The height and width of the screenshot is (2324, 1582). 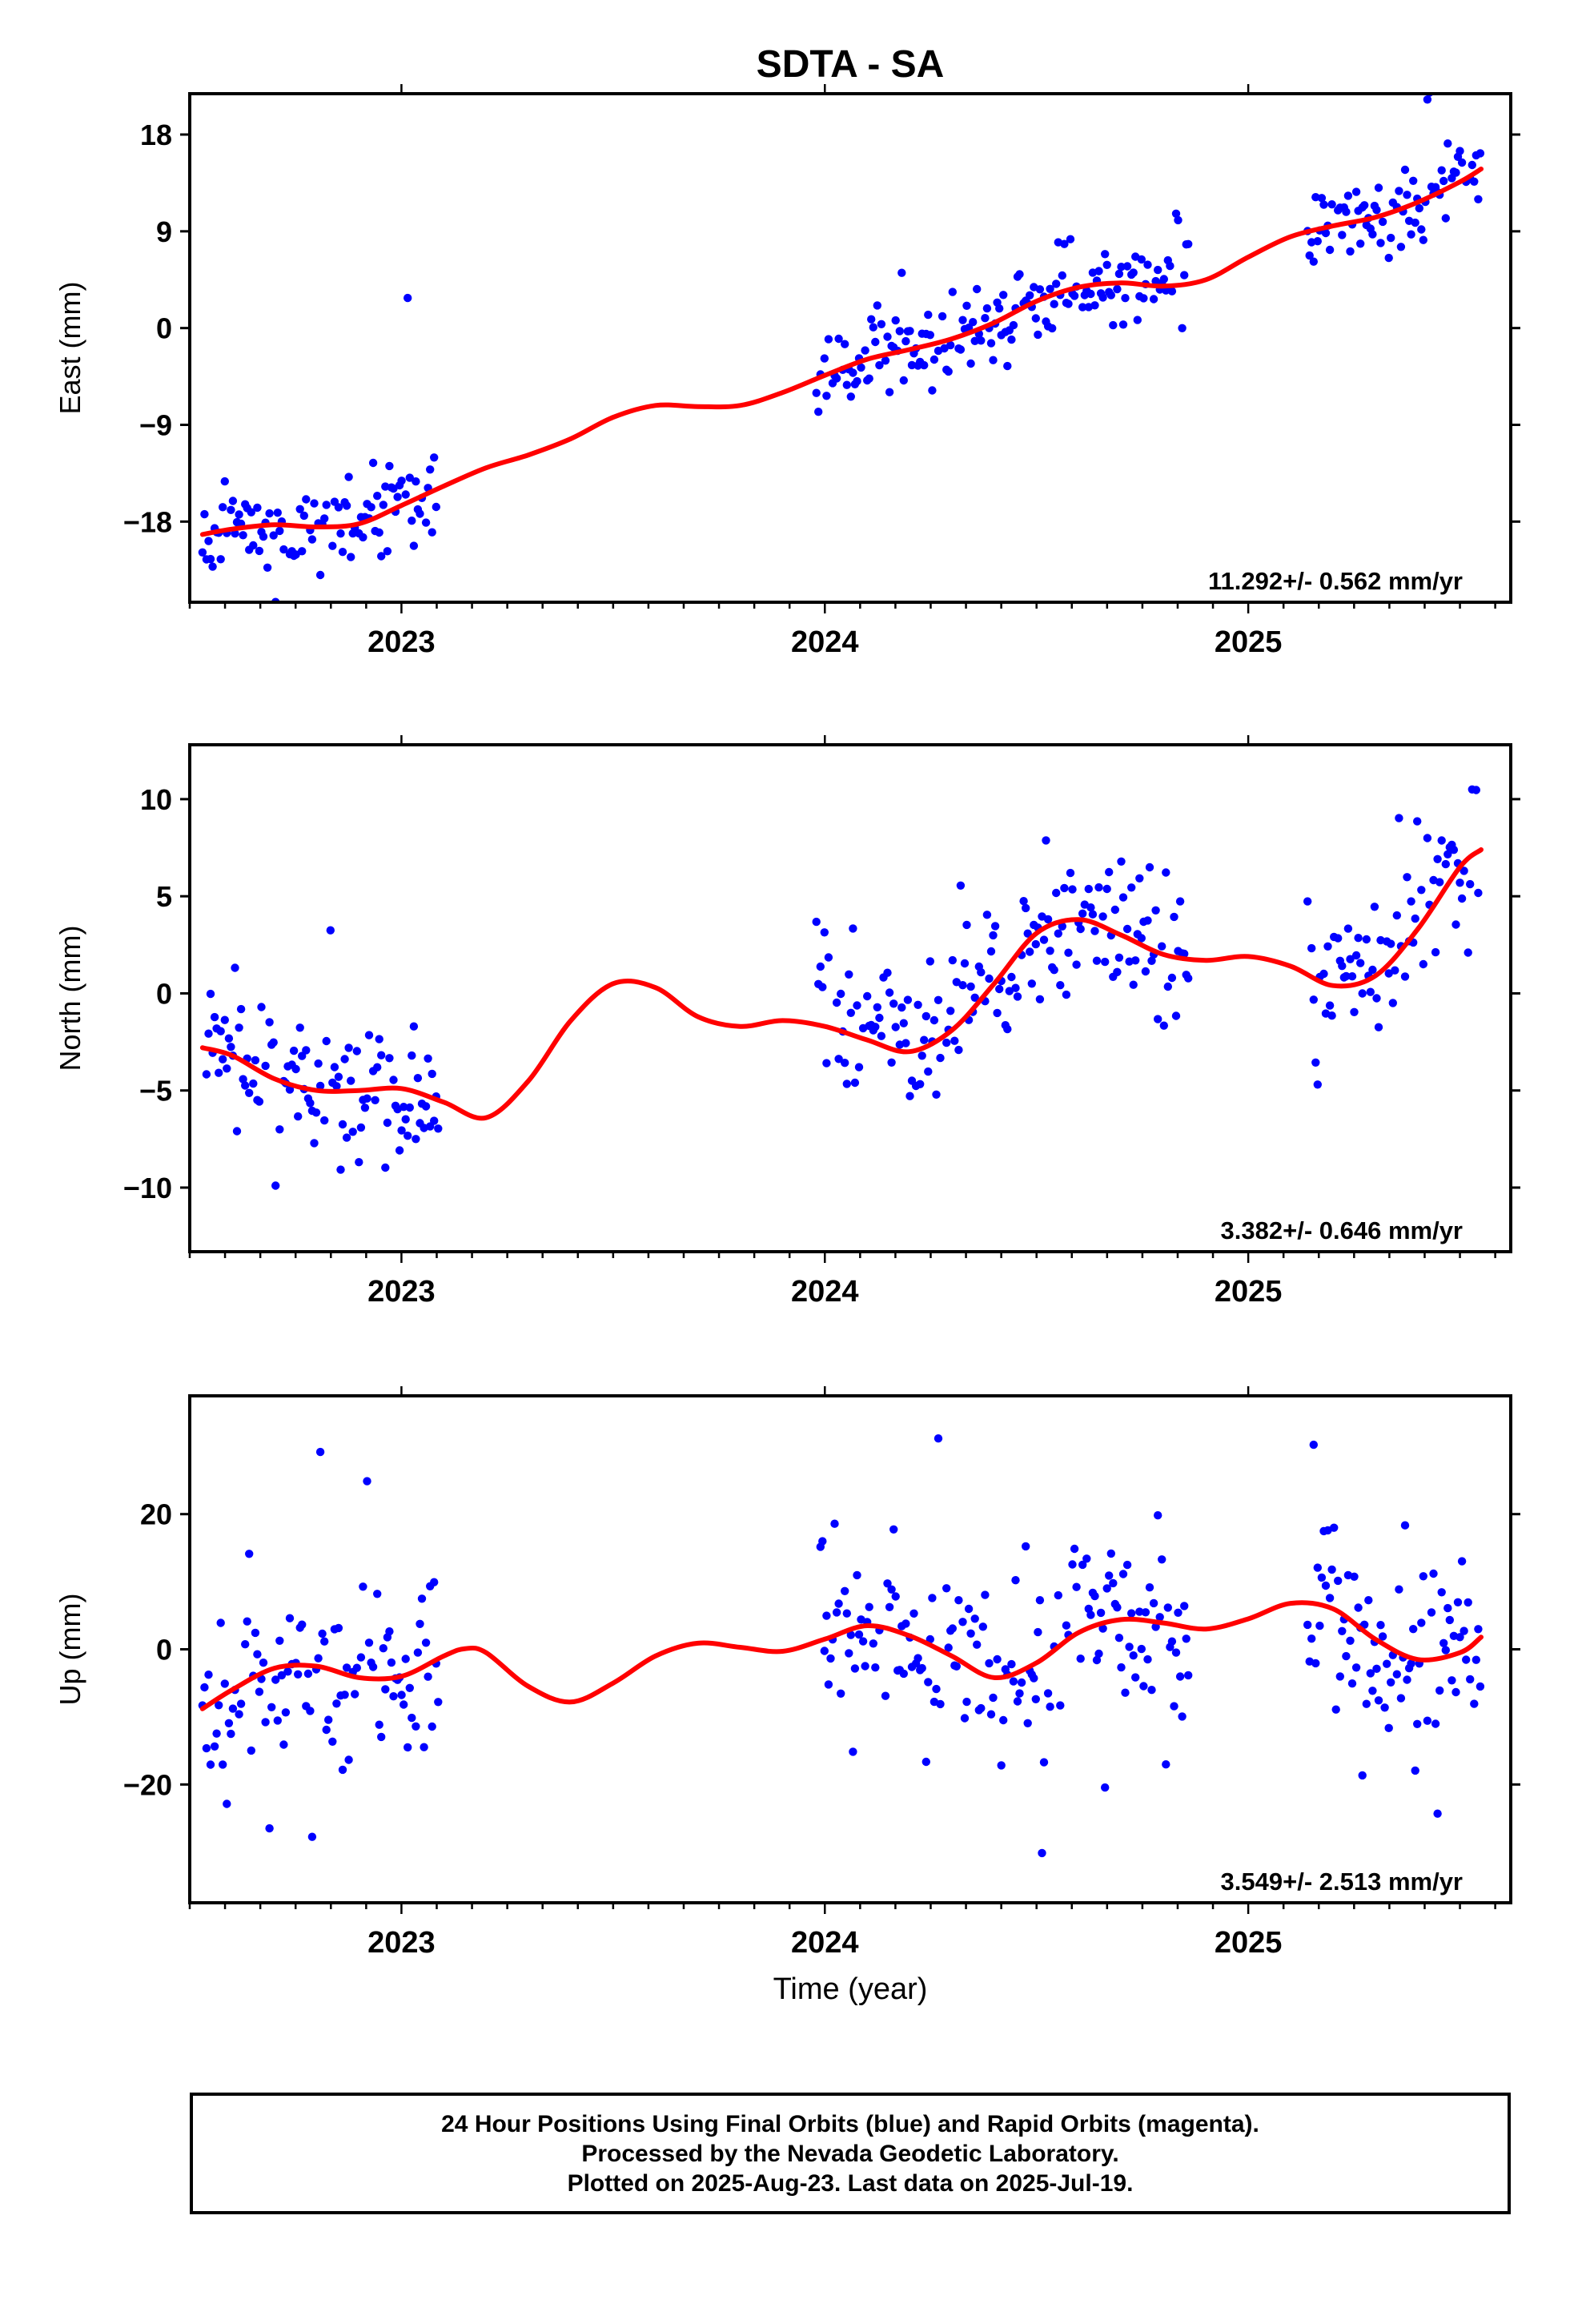 What do you see at coordinates (70, 348) in the screenshot?
I see `east-y-axis-label: East (mm)` at bounding box center [70, 348].